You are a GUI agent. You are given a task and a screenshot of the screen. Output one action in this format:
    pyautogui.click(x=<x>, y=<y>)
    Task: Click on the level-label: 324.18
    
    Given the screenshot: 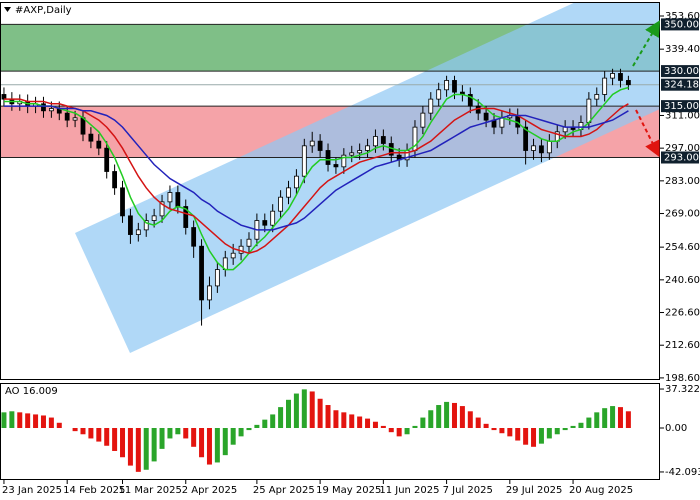 What is the action you would take?
    pyautogui.click(x=681, y=85)
    